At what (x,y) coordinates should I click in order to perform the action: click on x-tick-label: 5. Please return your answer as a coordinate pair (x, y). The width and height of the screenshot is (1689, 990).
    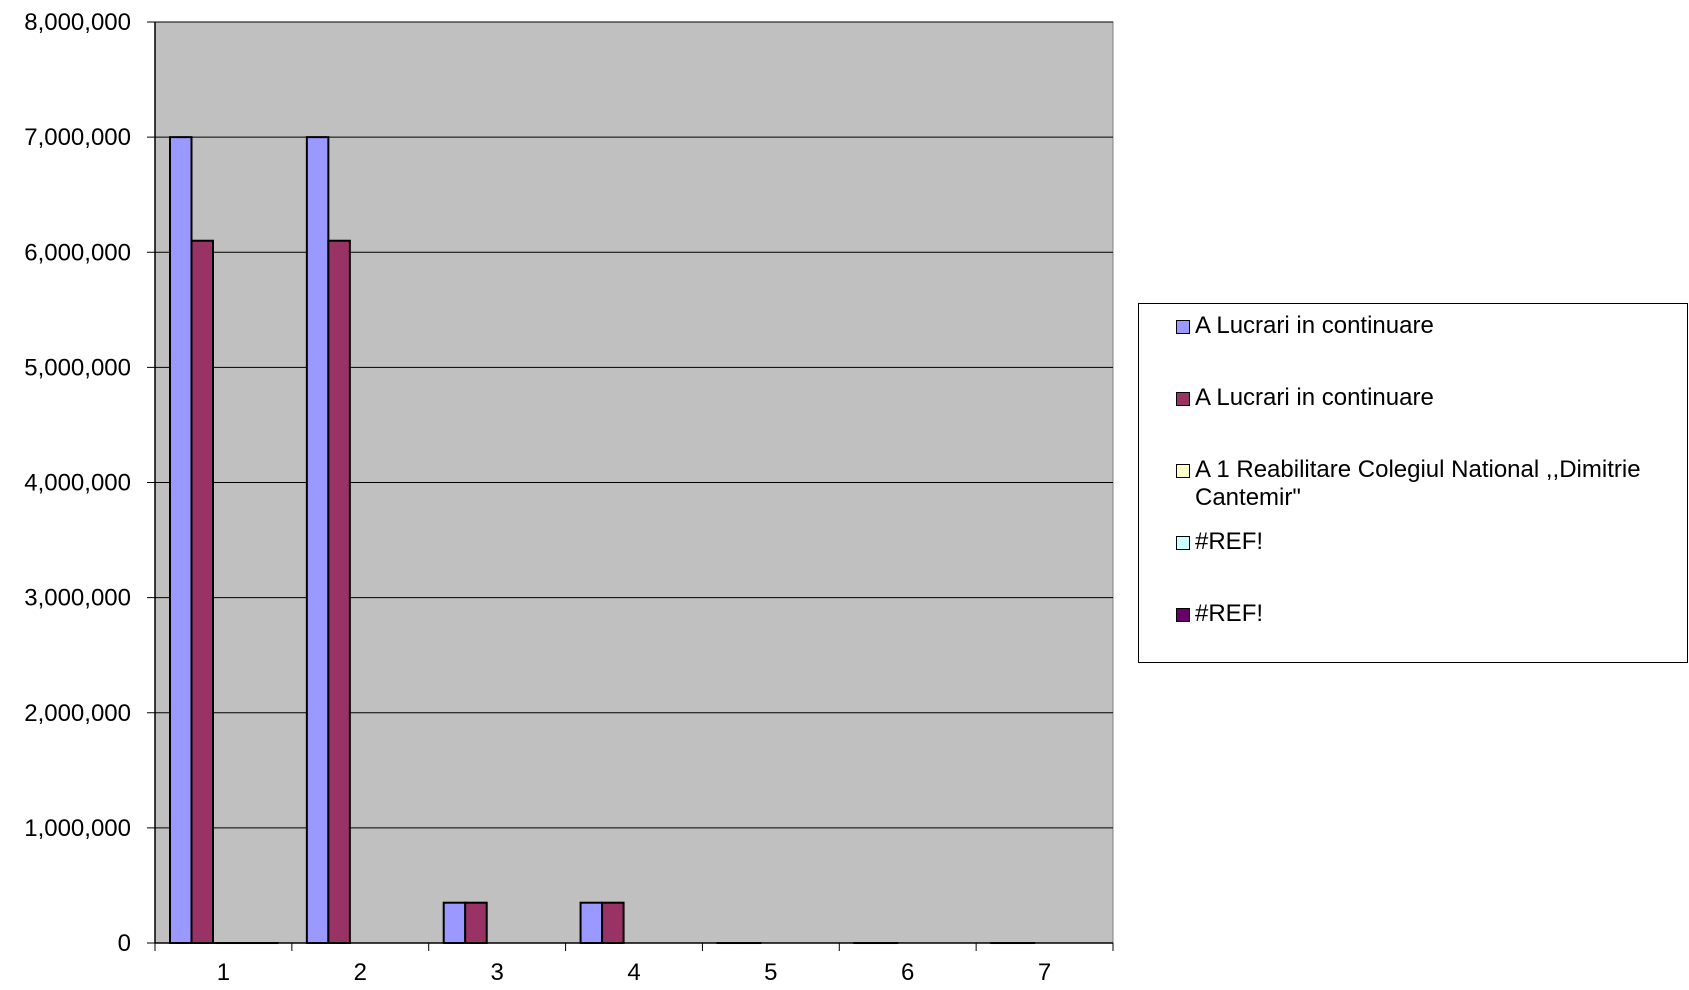
    Looking at the image, I should click on (770, 972).